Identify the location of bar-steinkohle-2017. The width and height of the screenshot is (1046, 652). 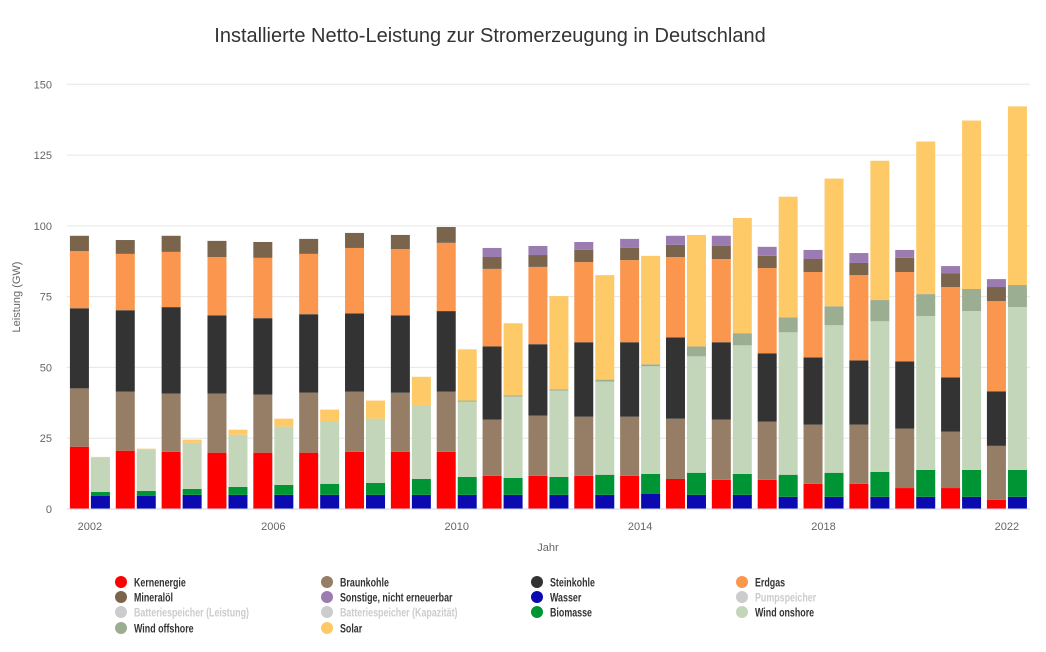
(767, 387).